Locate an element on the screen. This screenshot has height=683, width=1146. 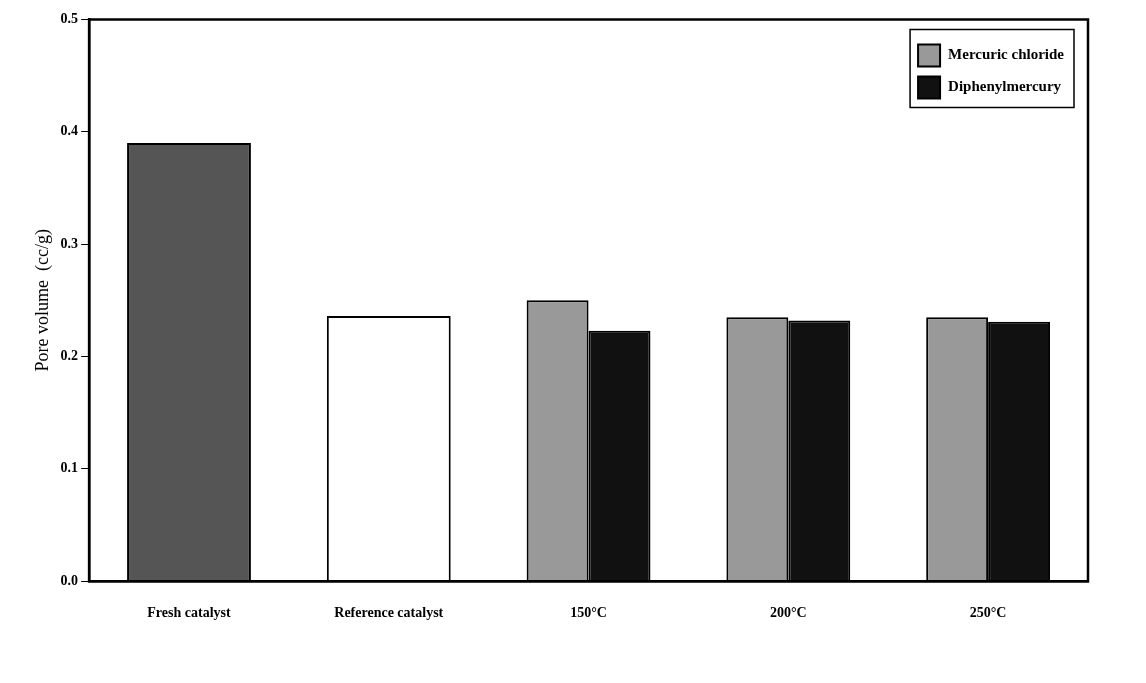
y-axis-title: Pore volume (cc/g) is located at coordinates (42, 300).